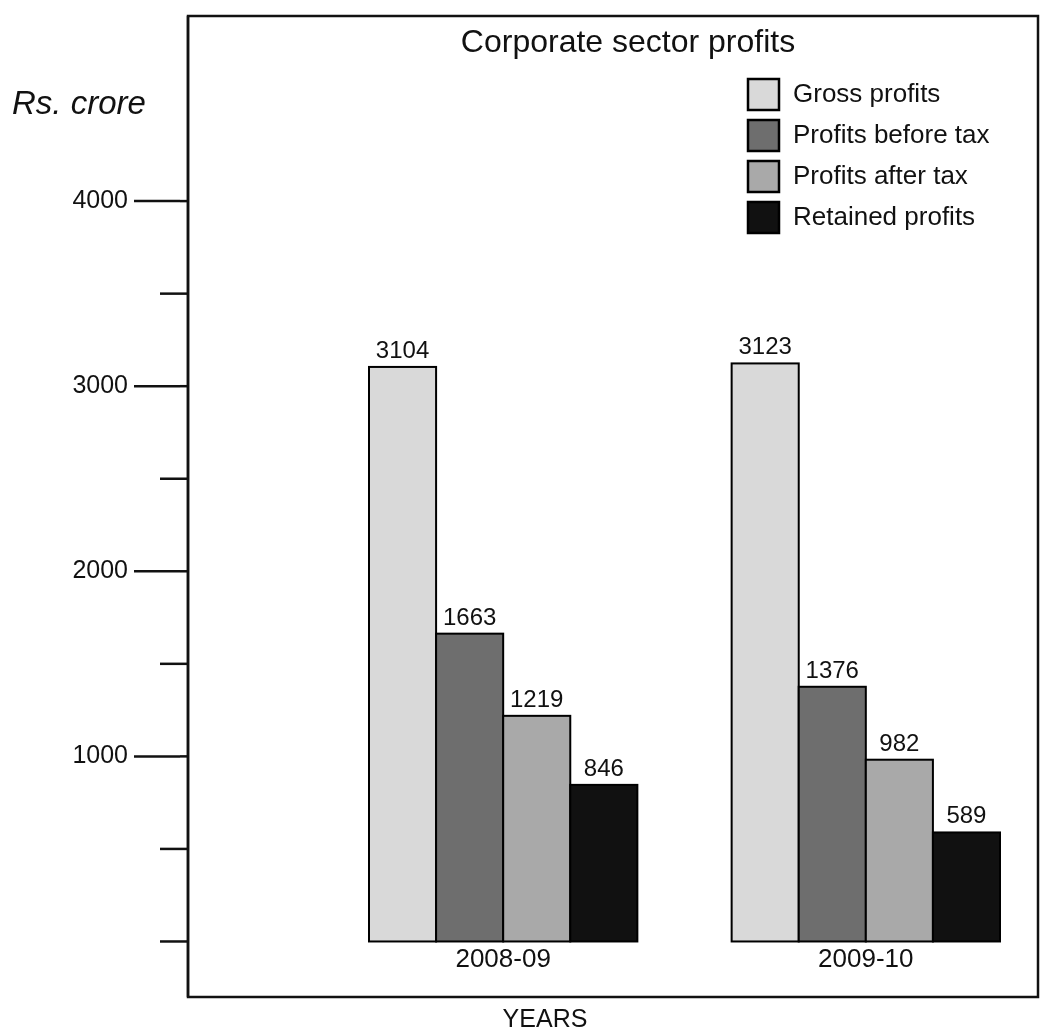 The height and width of the screenshot is (1032, 1043). What do you see at coordinates (503, 958) in the screenshot?
I see `x-tick-label: 2008-09` at bounding box center [503, 958].